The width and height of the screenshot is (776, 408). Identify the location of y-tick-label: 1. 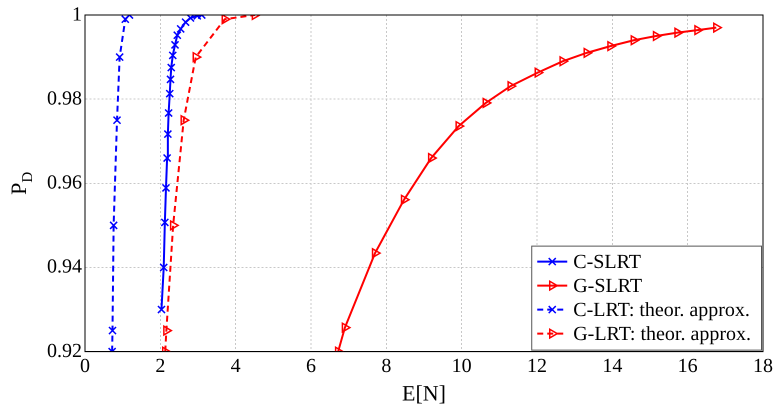
(77, 14).